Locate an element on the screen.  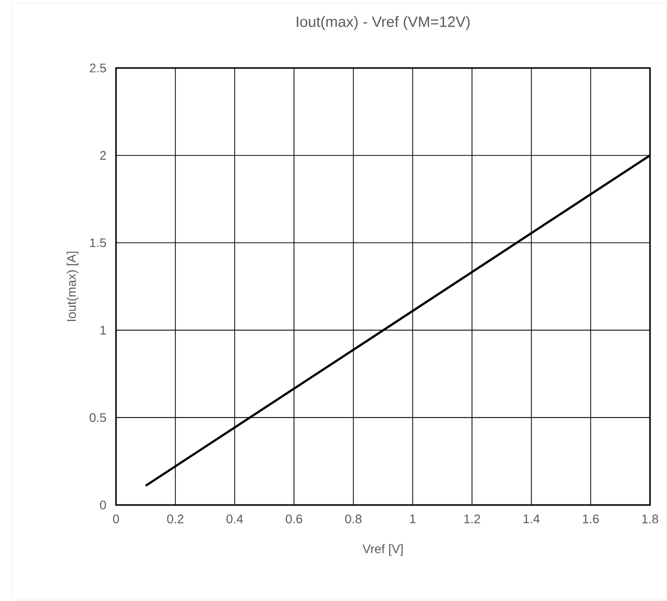
y-tick-label: 1.5 is located at coordinates (98, 243).